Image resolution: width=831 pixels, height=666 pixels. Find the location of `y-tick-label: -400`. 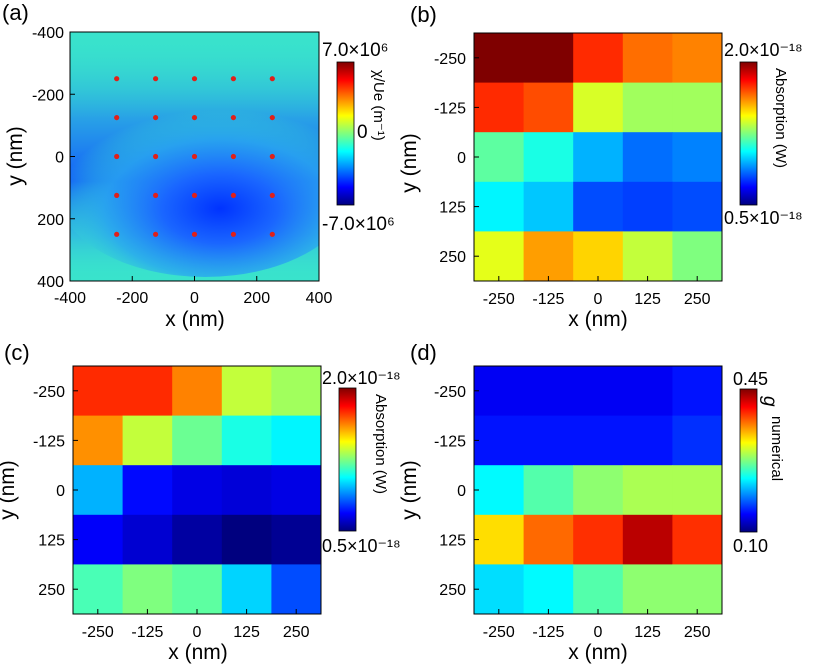

y-tick-label: -400 is located at coordinates (48, 33).